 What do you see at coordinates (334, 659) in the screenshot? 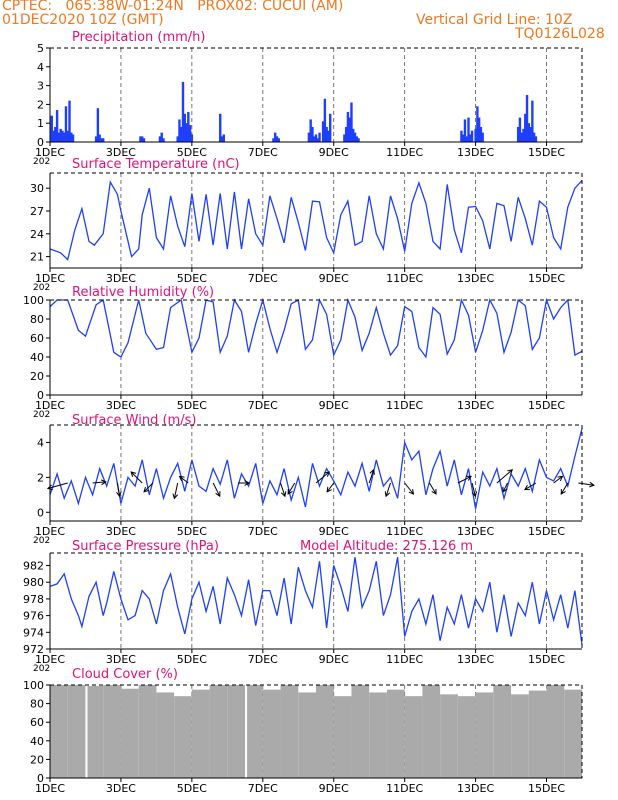
I see `x-tick-label: 9DEC` at bounding box center [334, 659].